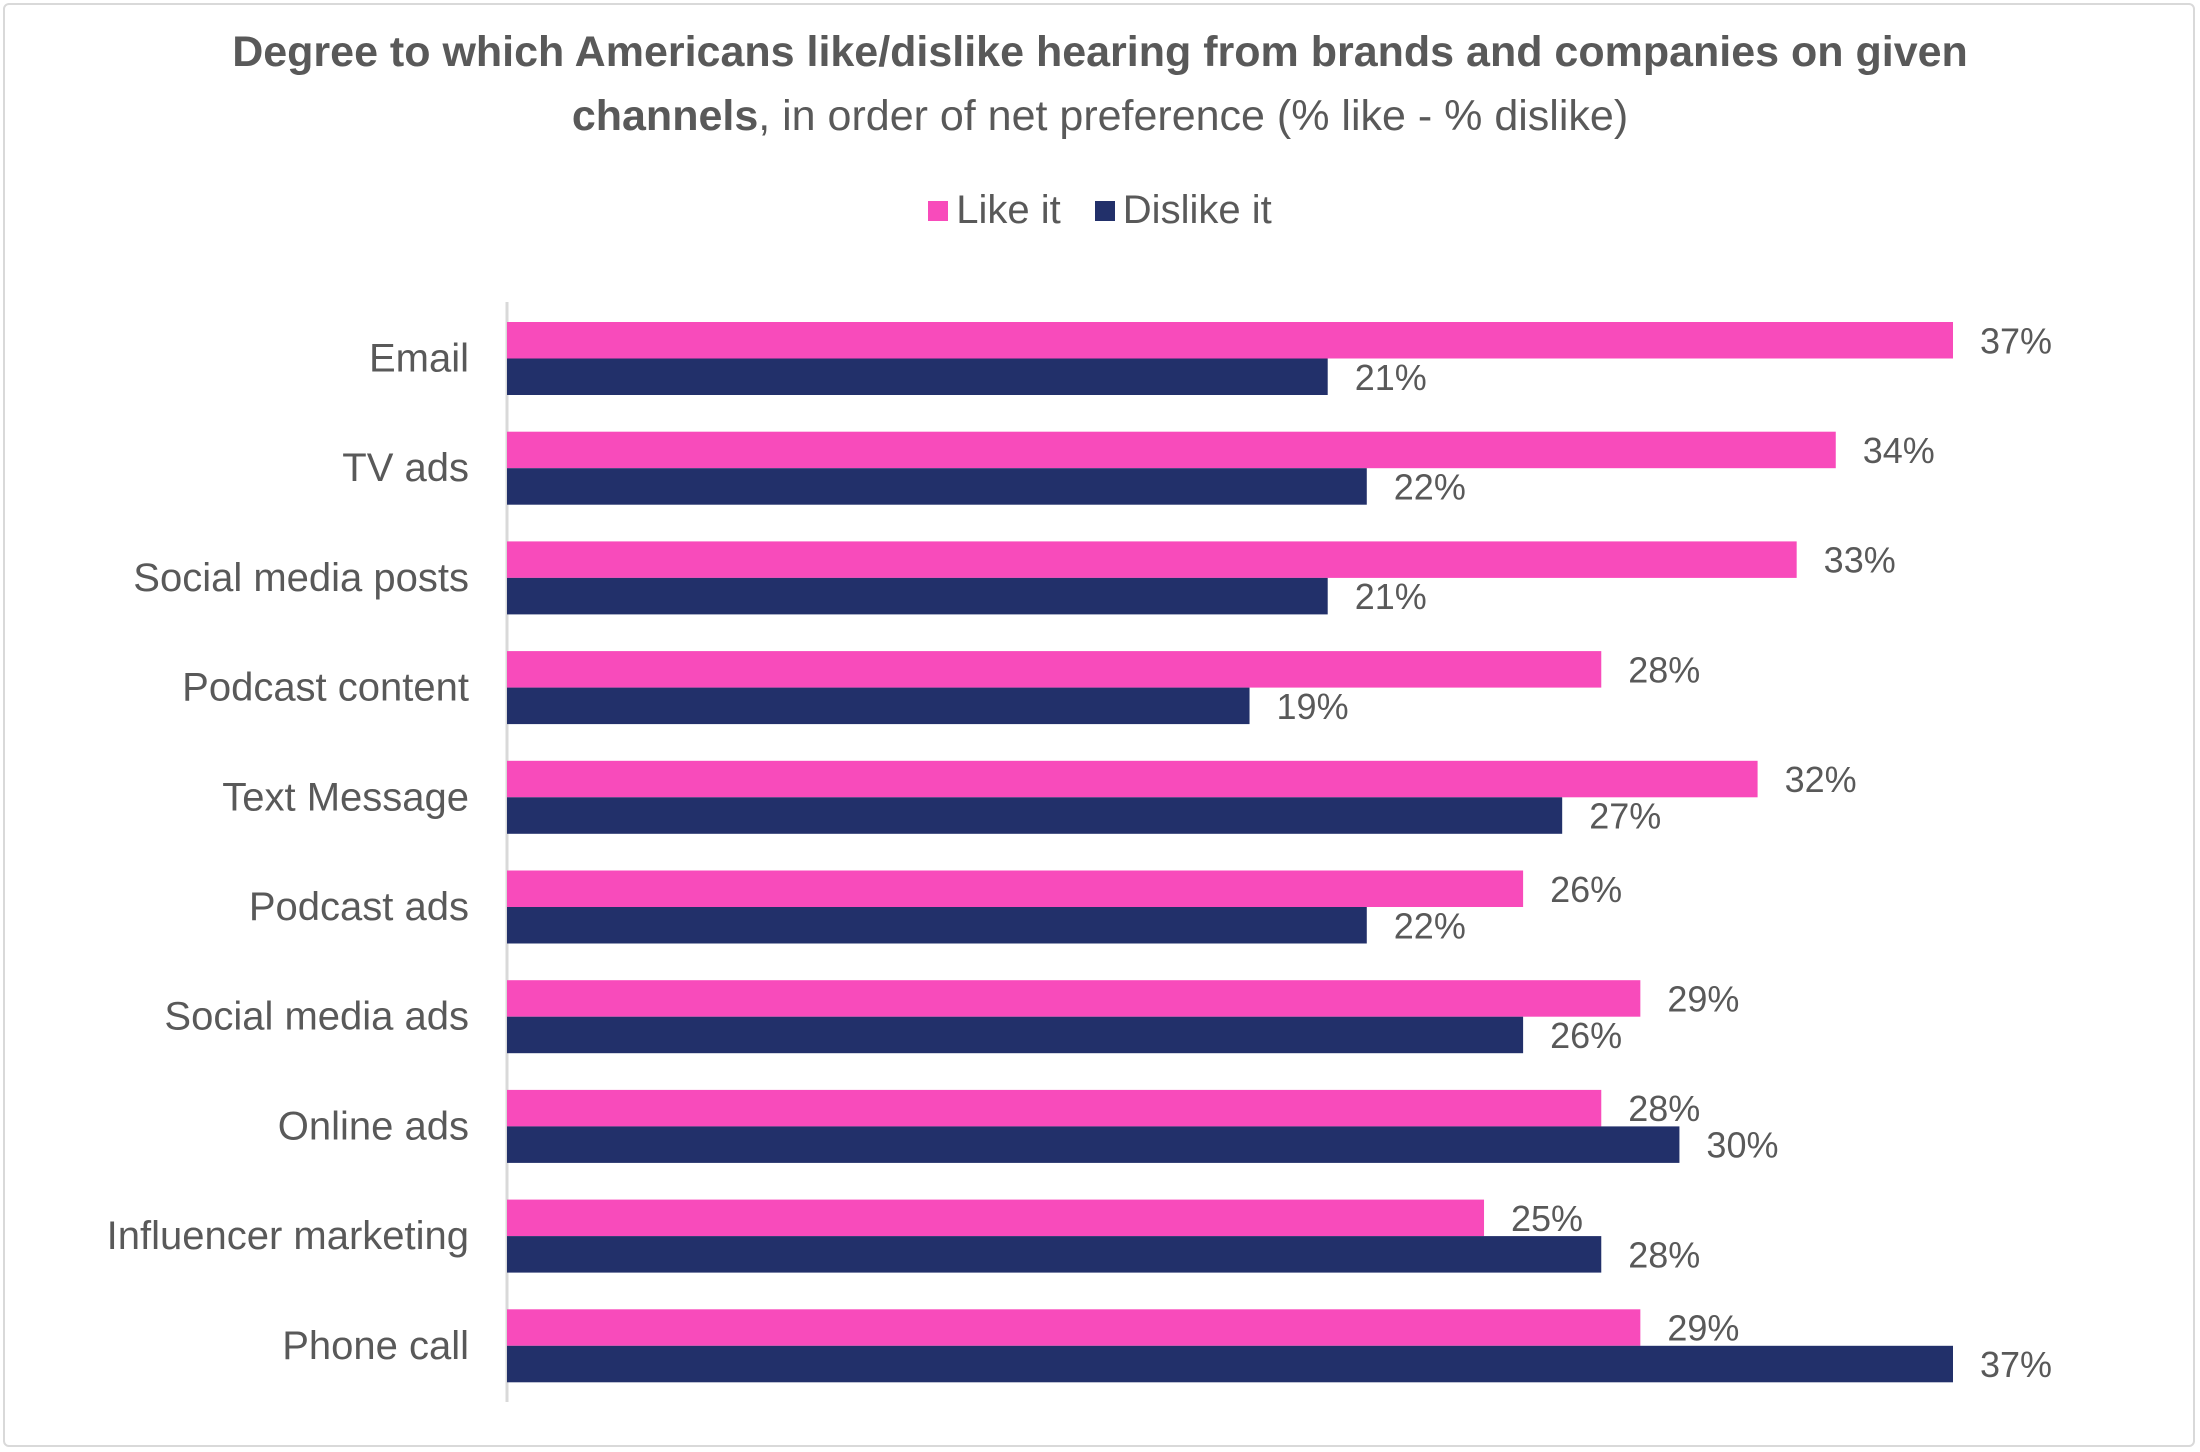  I want to click on legend: Like it Dislike it, so click(1100, 210).